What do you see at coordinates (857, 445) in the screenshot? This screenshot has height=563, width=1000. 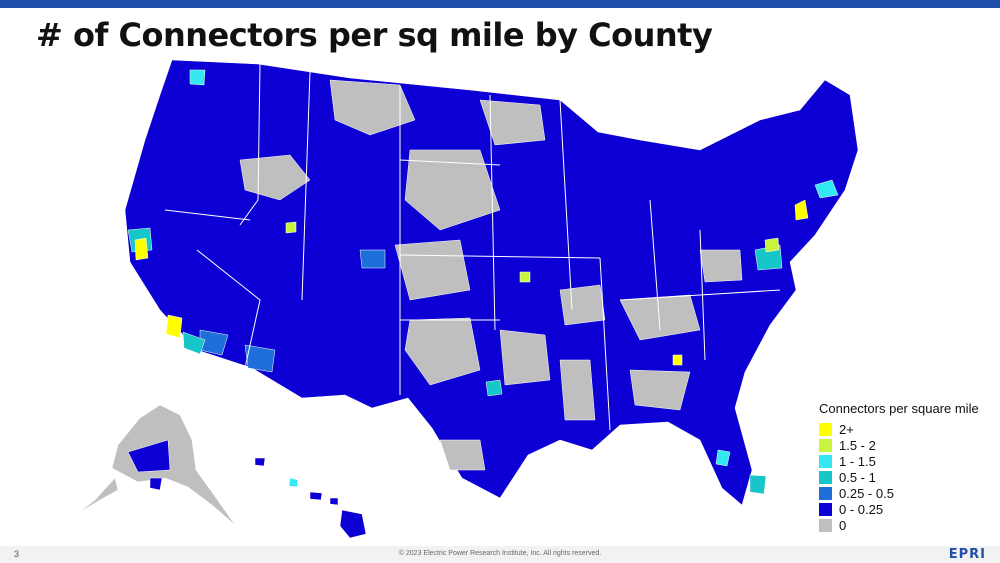 I see `legend-label: 1.5 - 2` at bounding box center [857, 445].